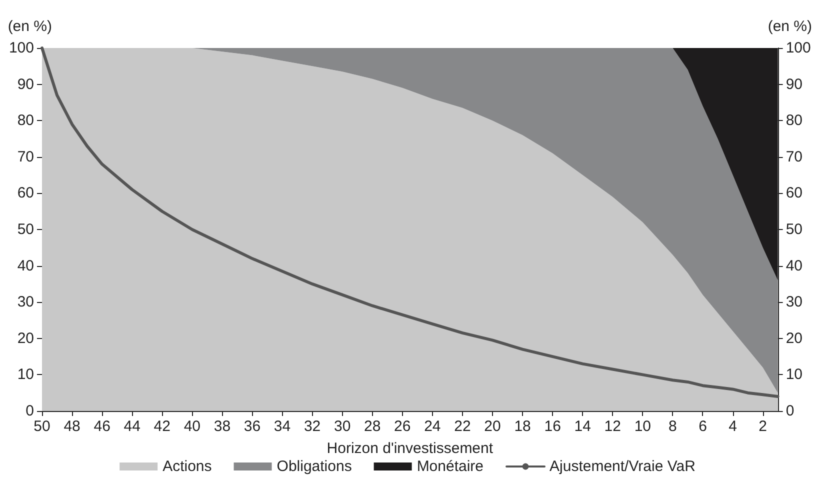  I want to click on x-tick-label: 22, so click(462, 426).